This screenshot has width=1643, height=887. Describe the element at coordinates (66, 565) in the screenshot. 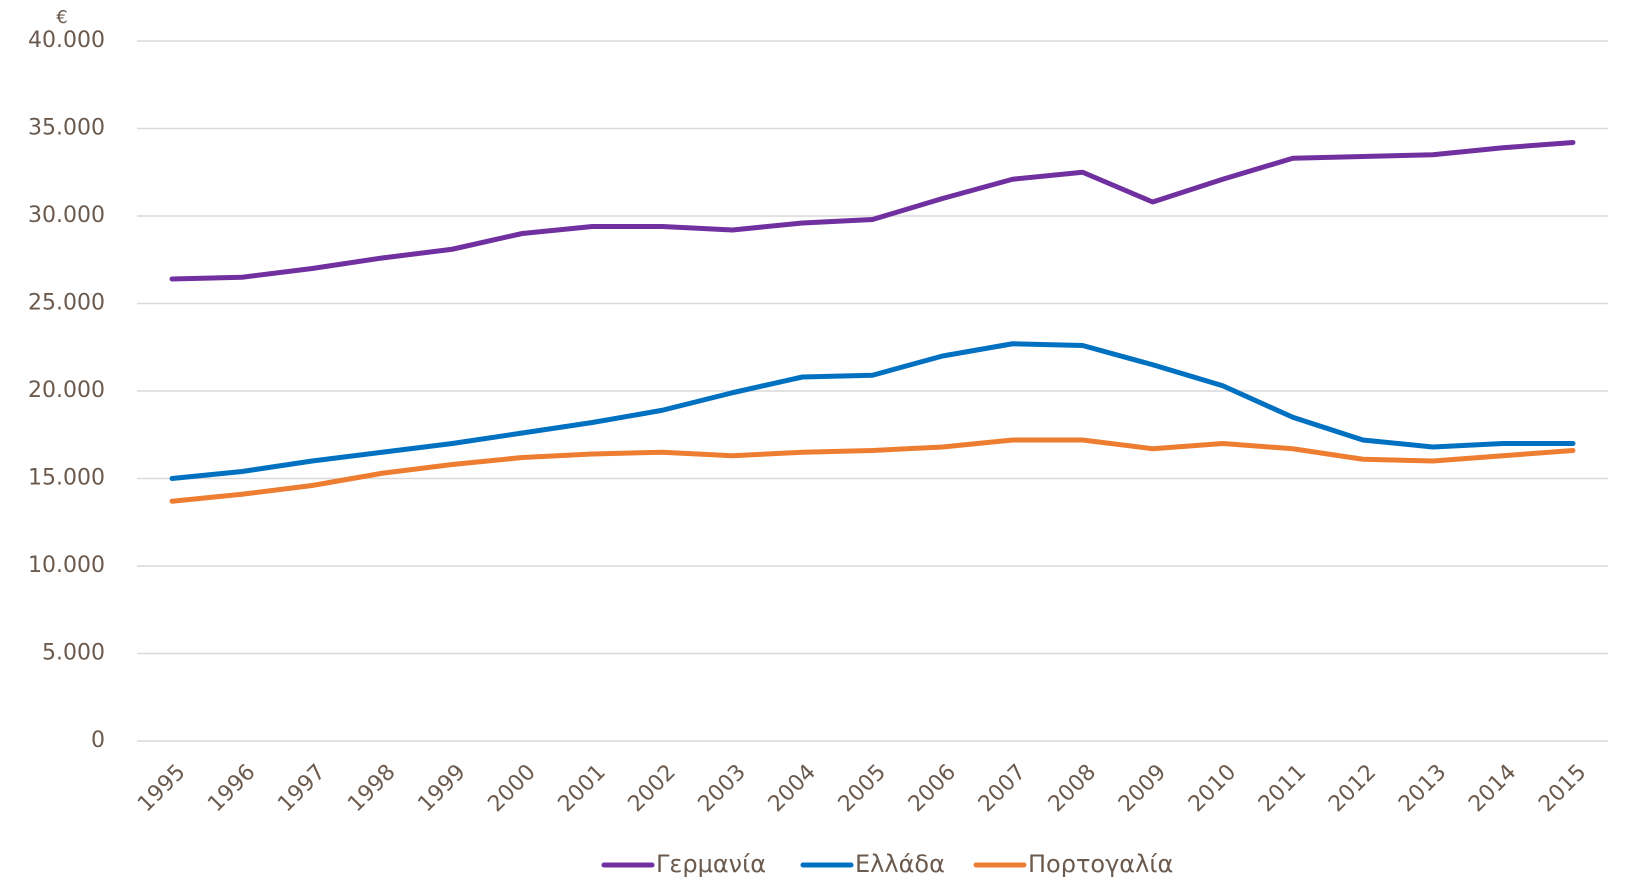

I see `y-tick-label: 10.000` at that location.